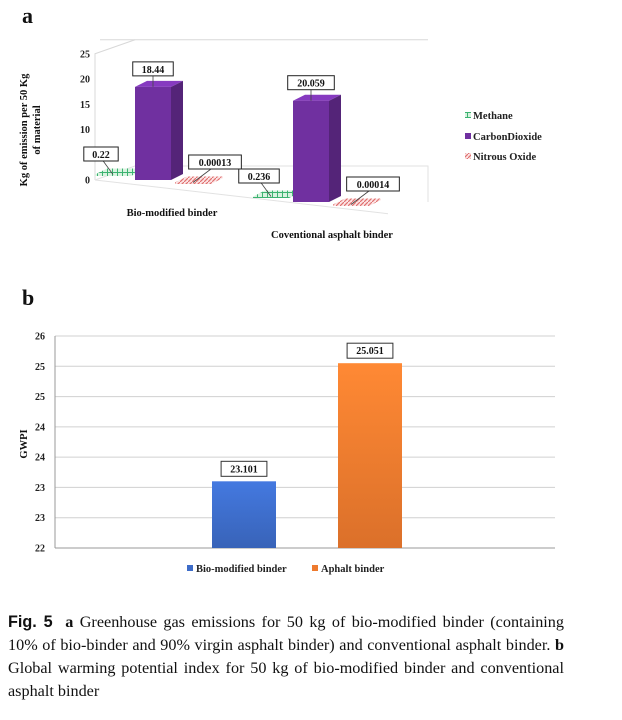 The height and width of the screenshot is (720, 622). I want to click on data-label: 18.44, so click(153, 70).